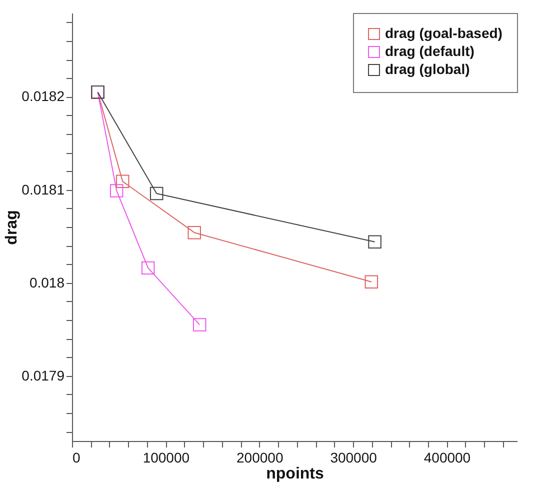 This screenshot has height=489, width=549. Describe the element at coordinates (166, 458) in the screenshot. I see `x-tick-label: 100000` at that location.